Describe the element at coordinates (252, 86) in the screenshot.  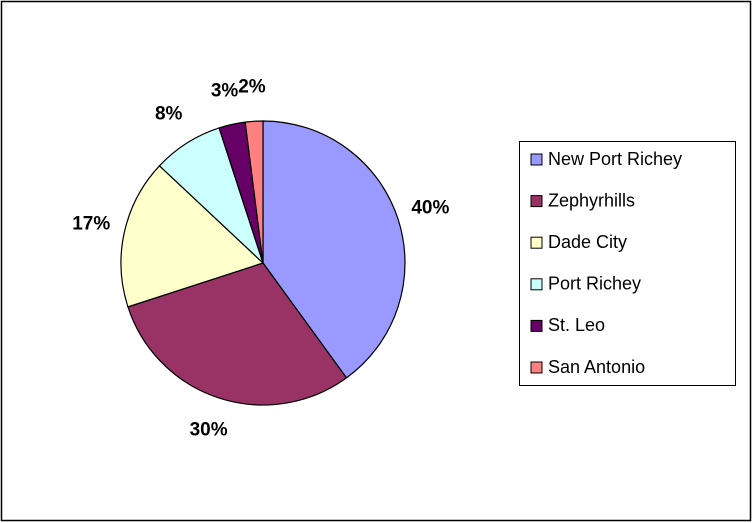
I see `data-label: 2%` at that location.